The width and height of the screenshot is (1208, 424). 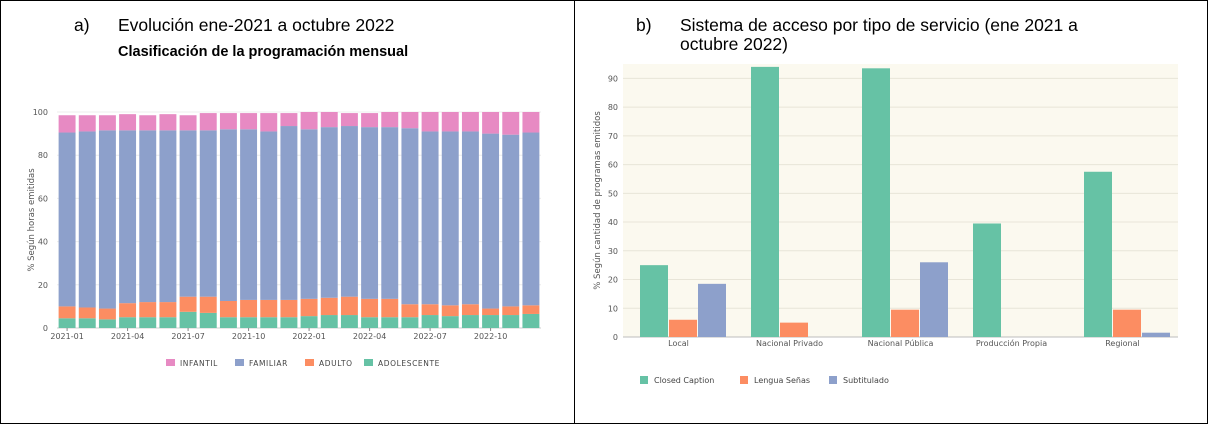 What do you see at coordinates (744, 380) in the screenshot?
I see `legend-swatch-lengua-senas` at bounding box center [744, 380].